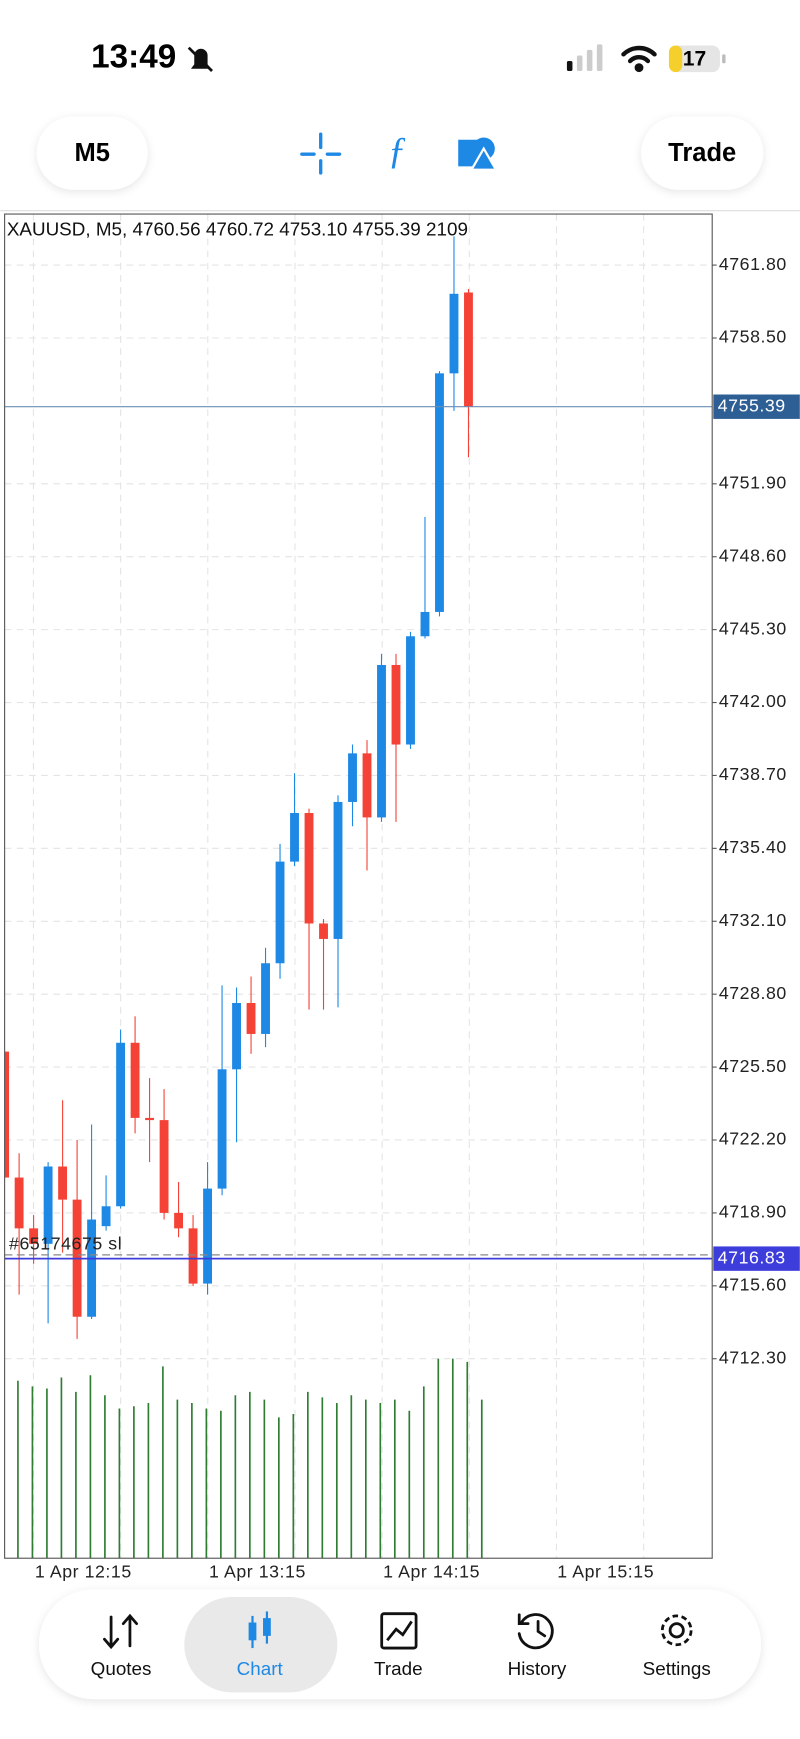 The image size is (800, 1739). Describe the element at coordinates (387, 229) in the screenshot. I see `header-close: 4755.39` at that location.